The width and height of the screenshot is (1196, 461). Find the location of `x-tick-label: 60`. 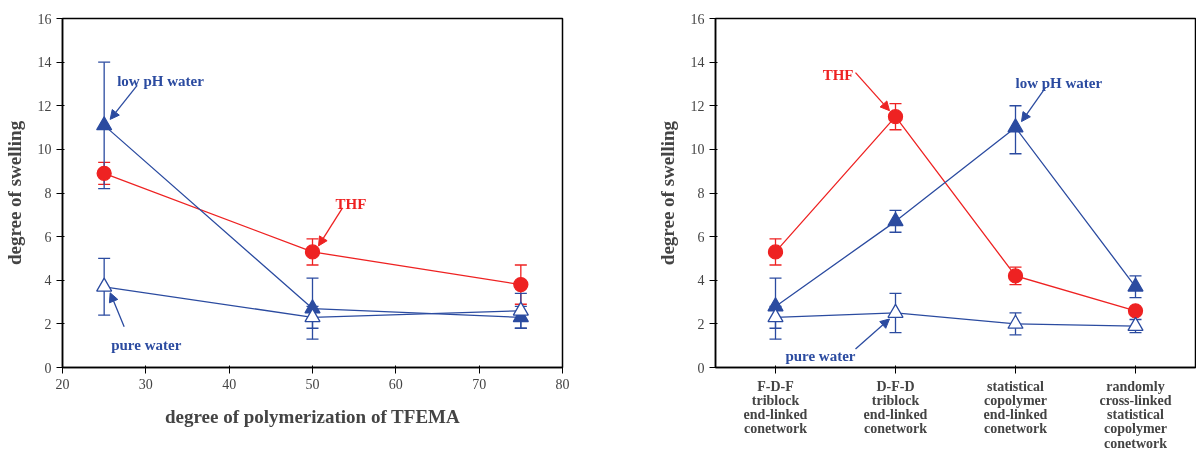

x-tick-label: 60 is located at coordinates (395, 384).